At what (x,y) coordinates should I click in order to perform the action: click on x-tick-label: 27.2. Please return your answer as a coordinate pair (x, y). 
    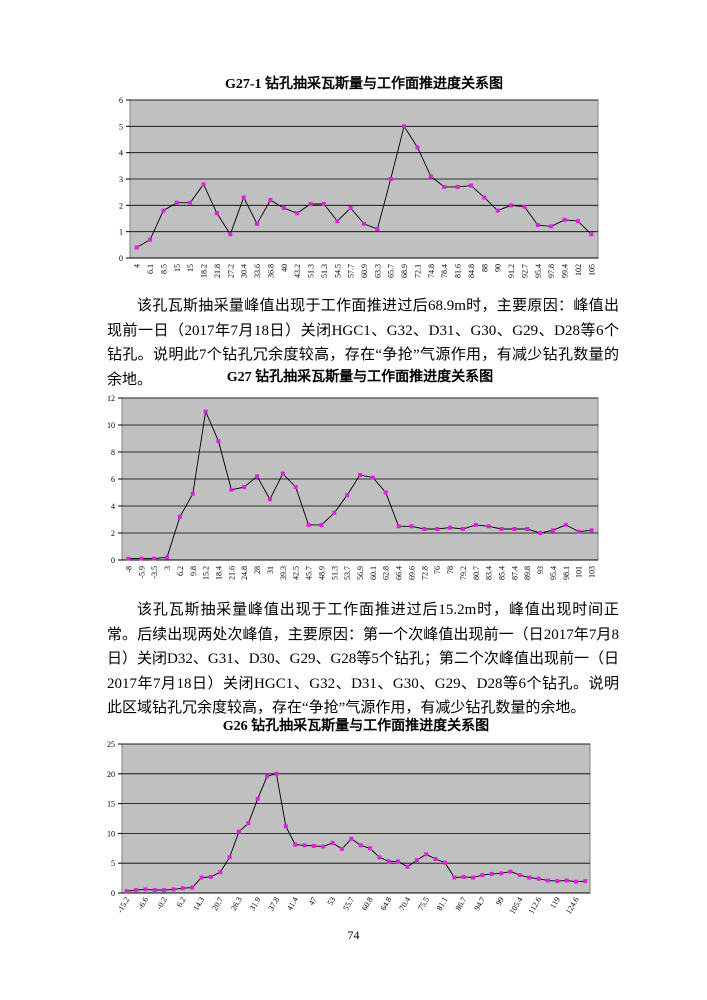
    Looking at the image, I should click on (230, 271).